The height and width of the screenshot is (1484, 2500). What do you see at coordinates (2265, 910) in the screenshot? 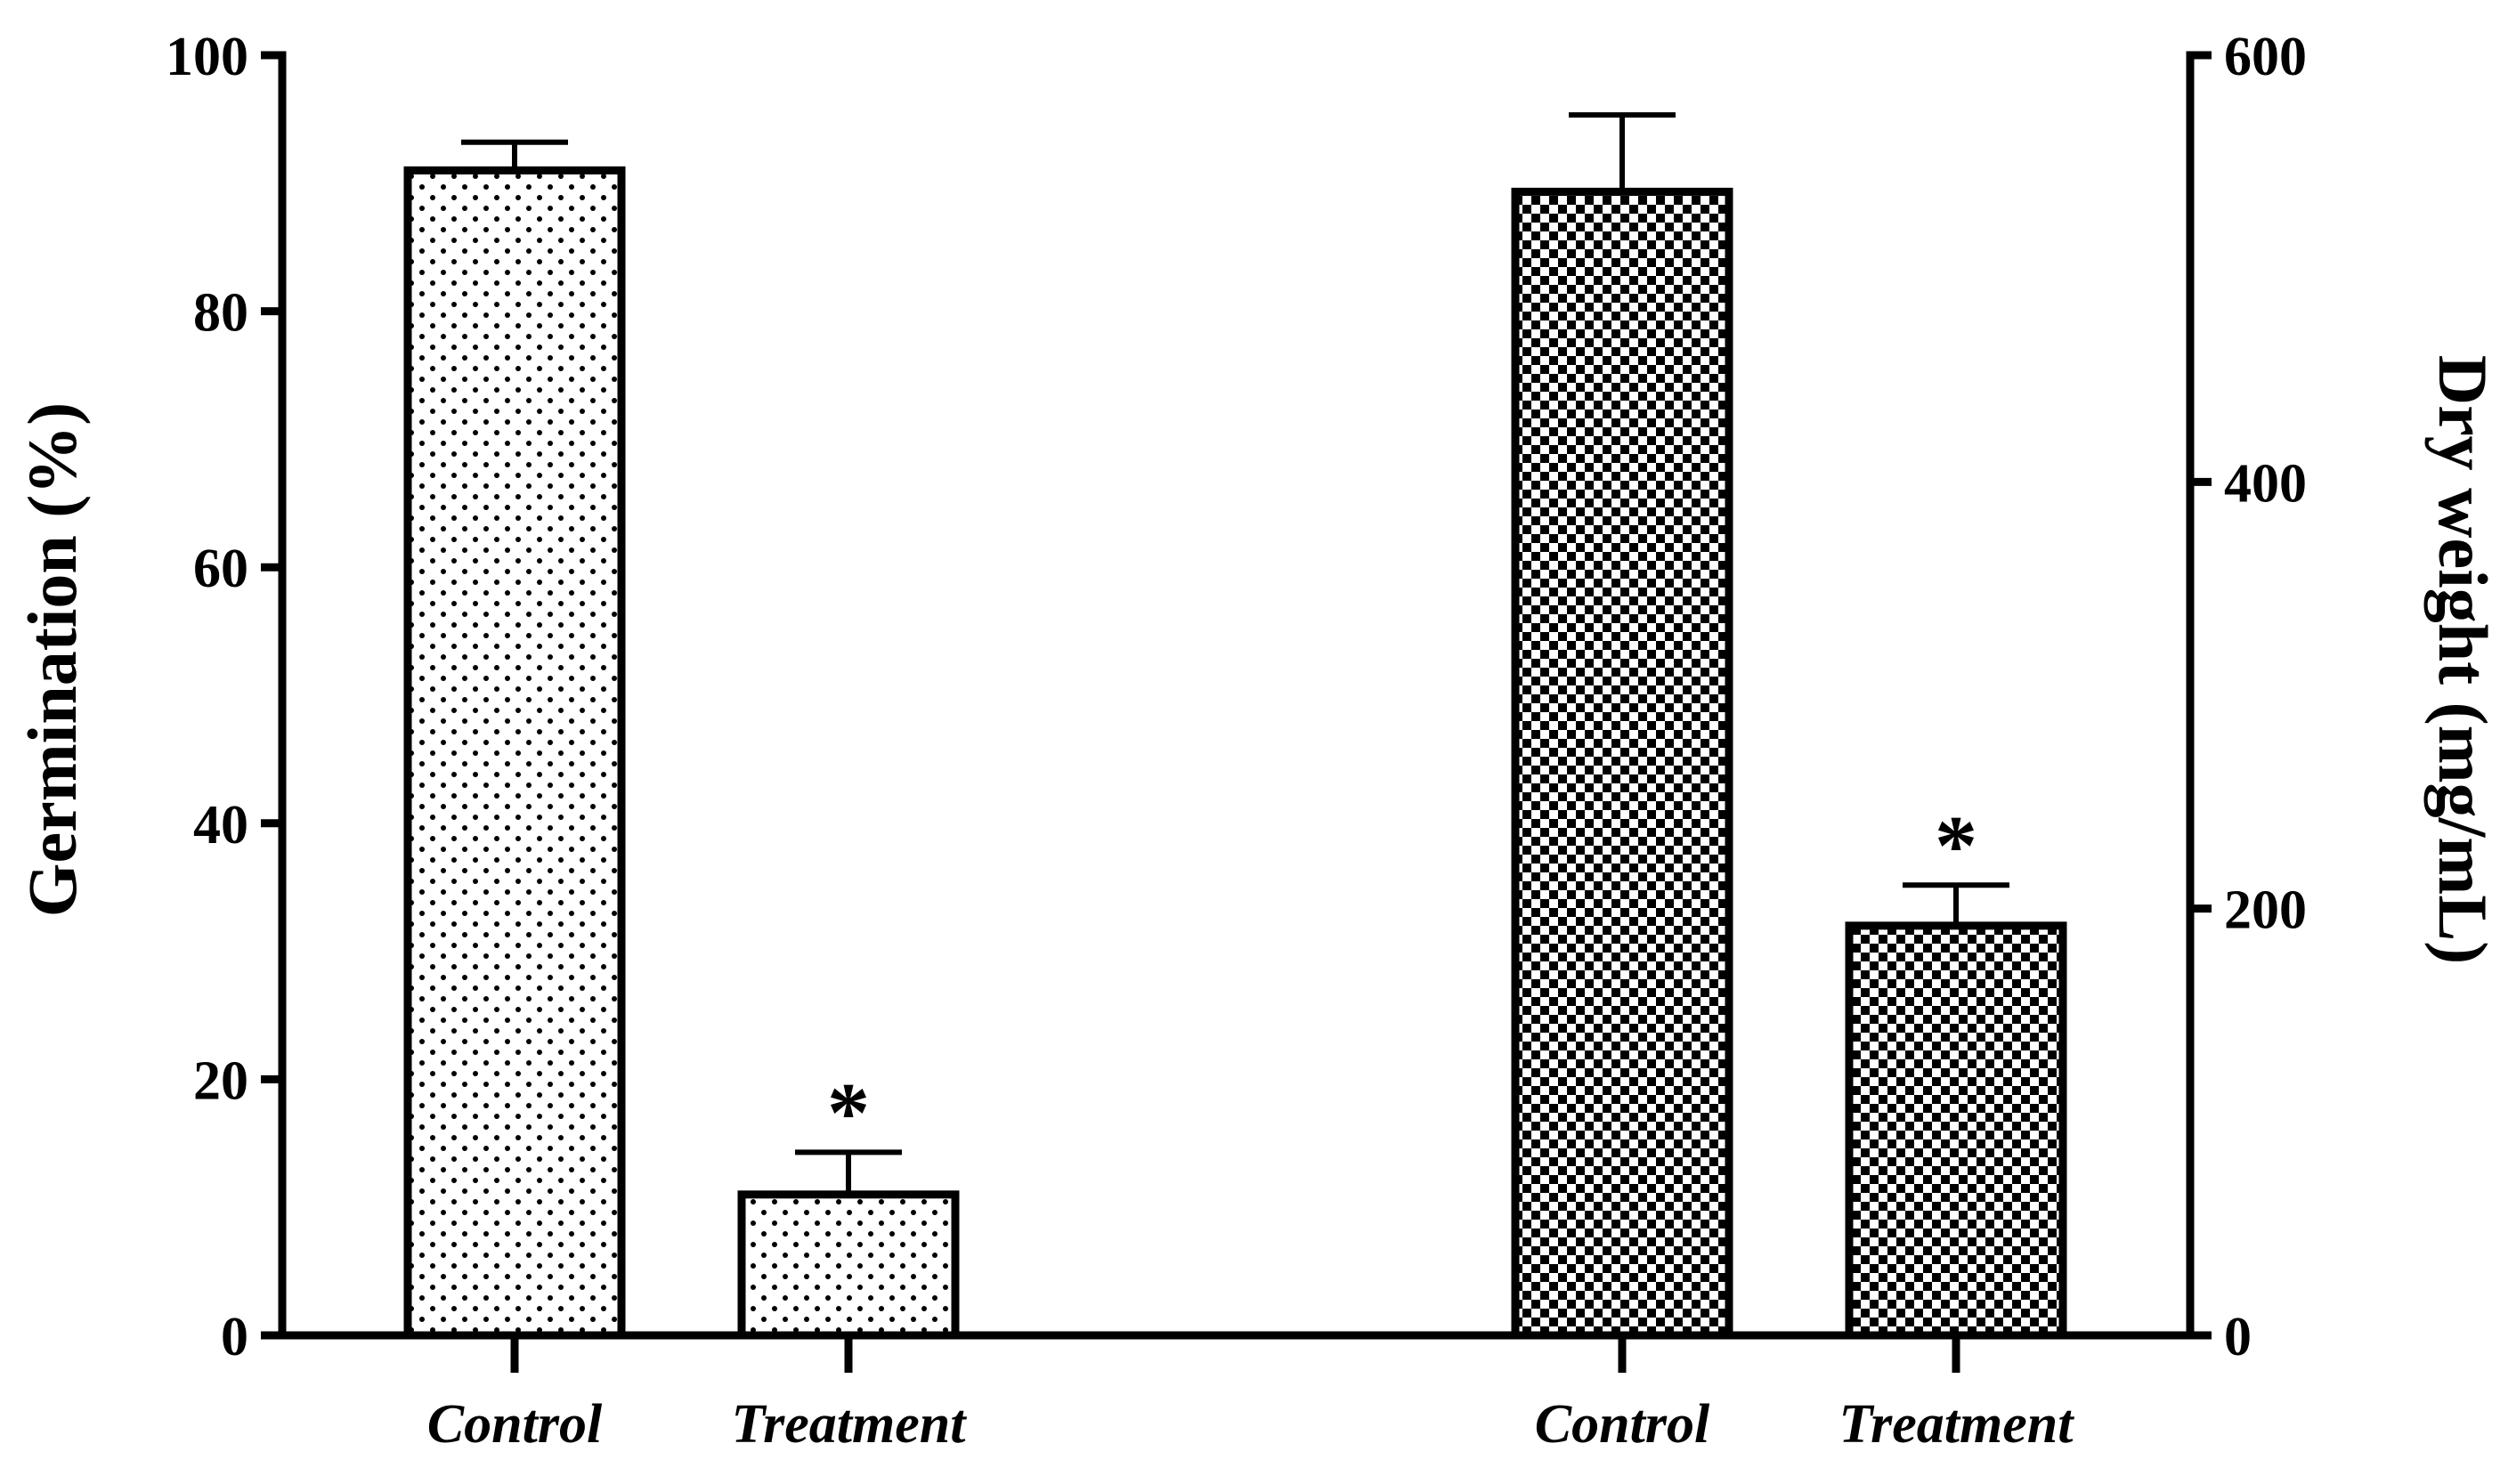
I see `right-y-tick-label: 200` at bounding box center [2265, 910].